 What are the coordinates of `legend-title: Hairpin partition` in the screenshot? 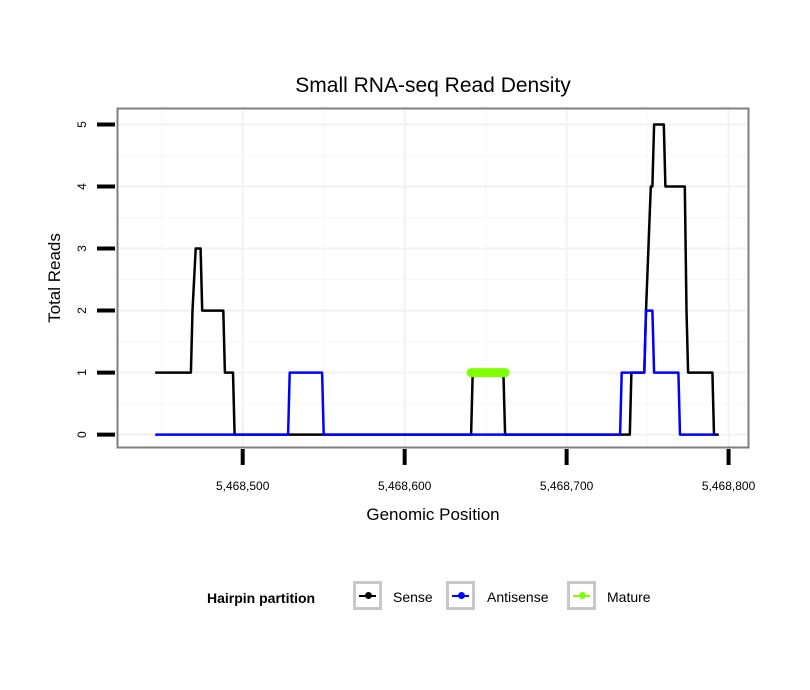 It's located at (261, 598).